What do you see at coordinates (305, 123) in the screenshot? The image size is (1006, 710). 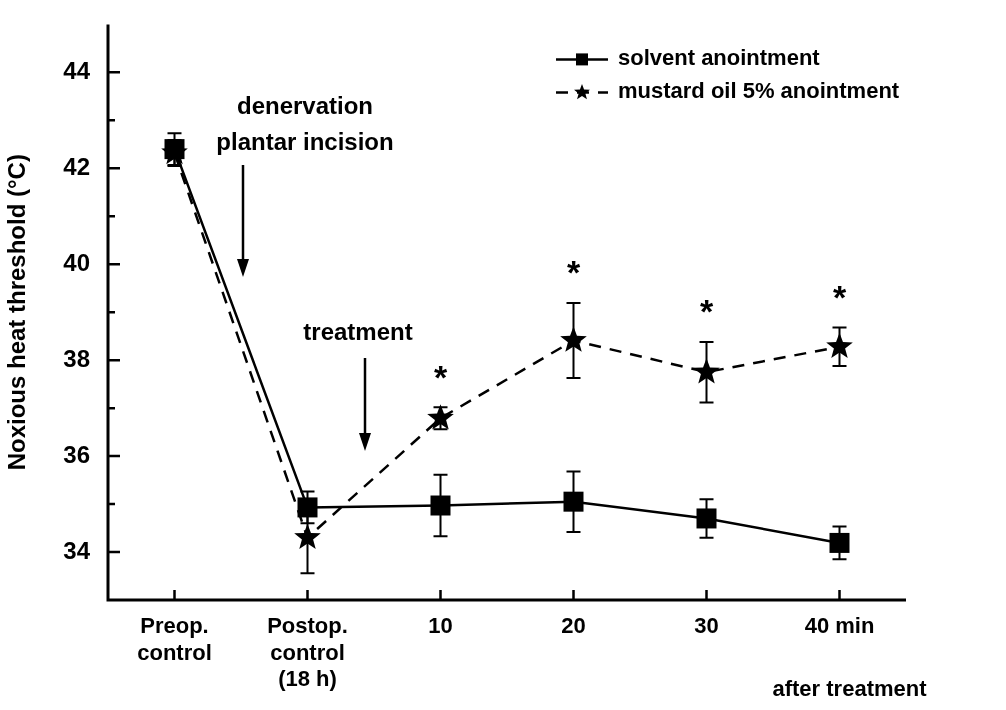 I see `annotation: denervation plantar incision` at bounding box center [305, 123].